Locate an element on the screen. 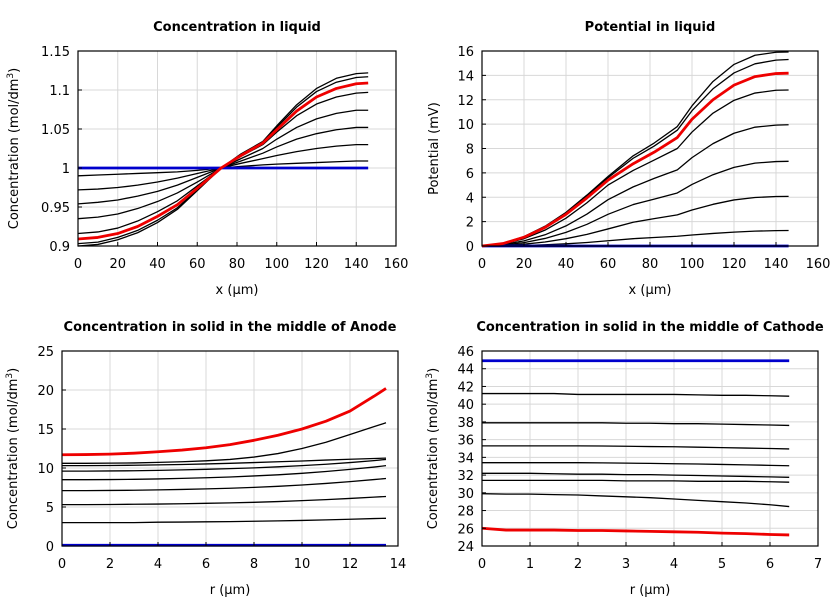 This screenshot has width=840, height=600. y-tick-label: 36 is located at coordinates (465, 441).